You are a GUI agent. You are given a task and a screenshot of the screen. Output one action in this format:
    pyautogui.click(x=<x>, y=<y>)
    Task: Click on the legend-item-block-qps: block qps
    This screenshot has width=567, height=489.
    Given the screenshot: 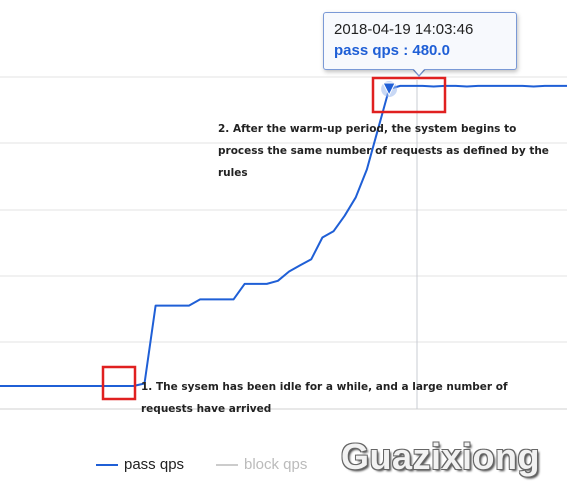 What is the action you would take?
    pyautogui.click(x=261, y=464)
    